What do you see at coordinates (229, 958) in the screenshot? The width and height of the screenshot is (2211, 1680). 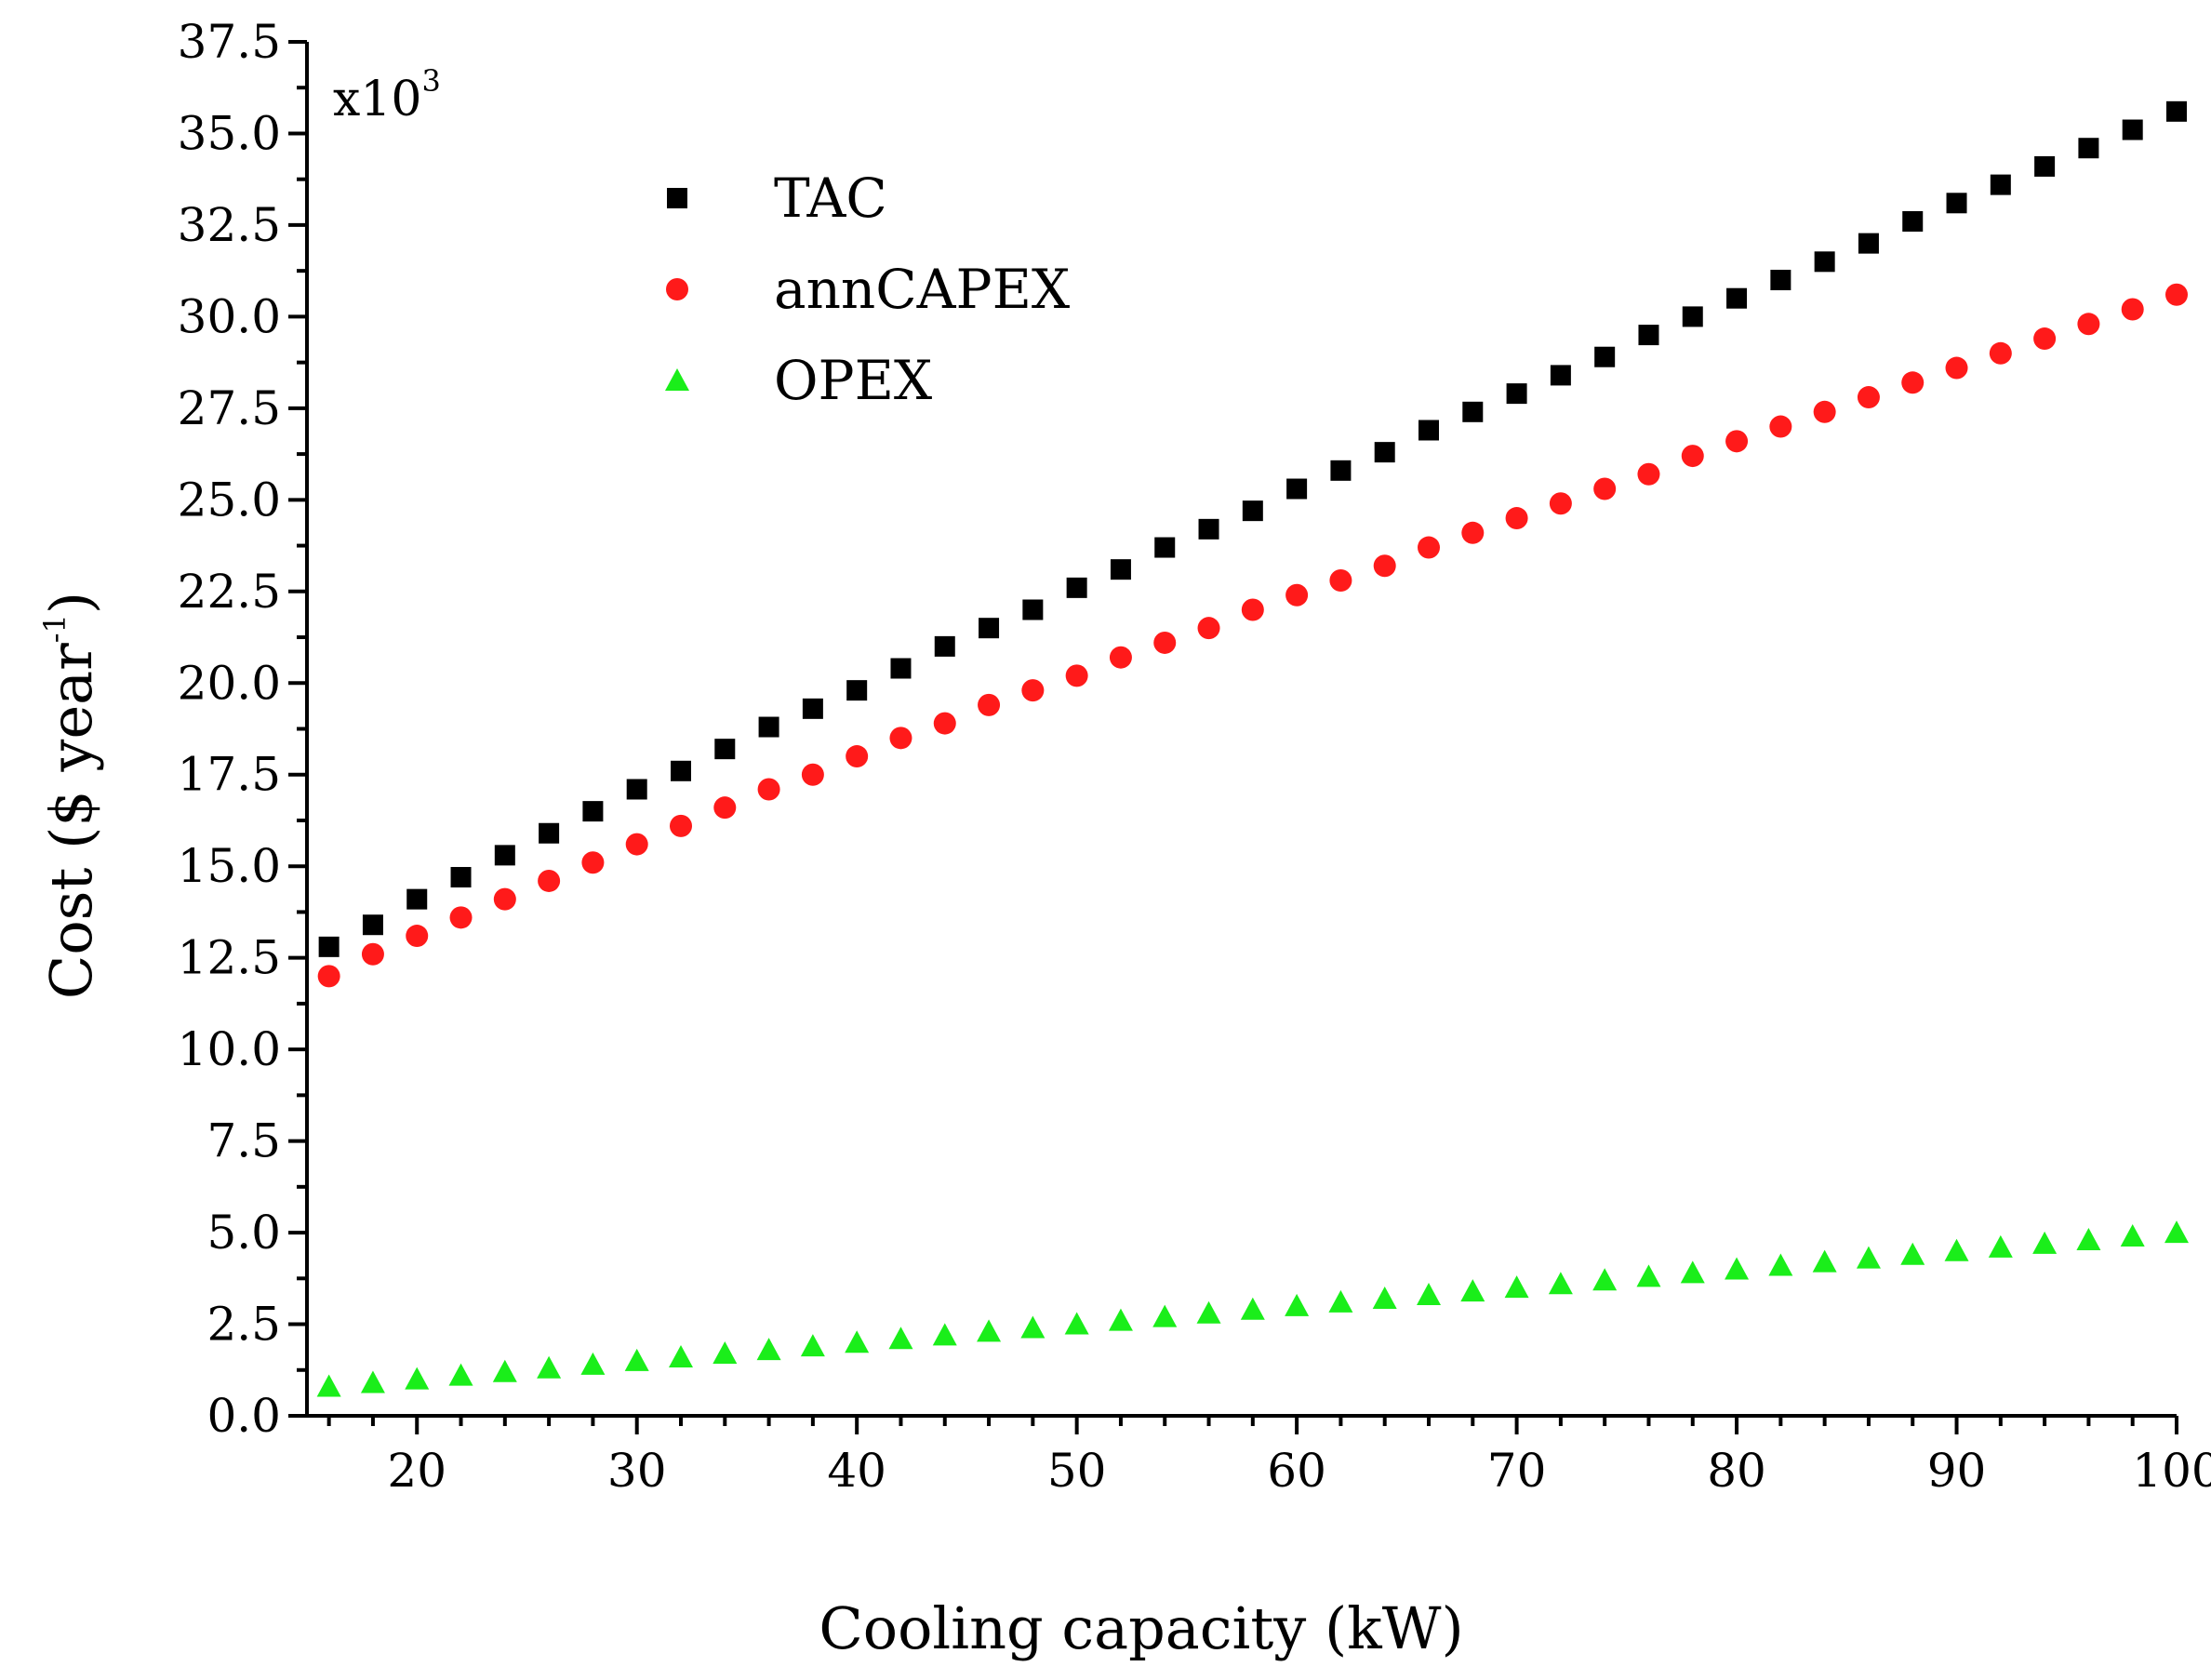 I see `y-tick-label: 12.5` at bounding box center [229, 958].